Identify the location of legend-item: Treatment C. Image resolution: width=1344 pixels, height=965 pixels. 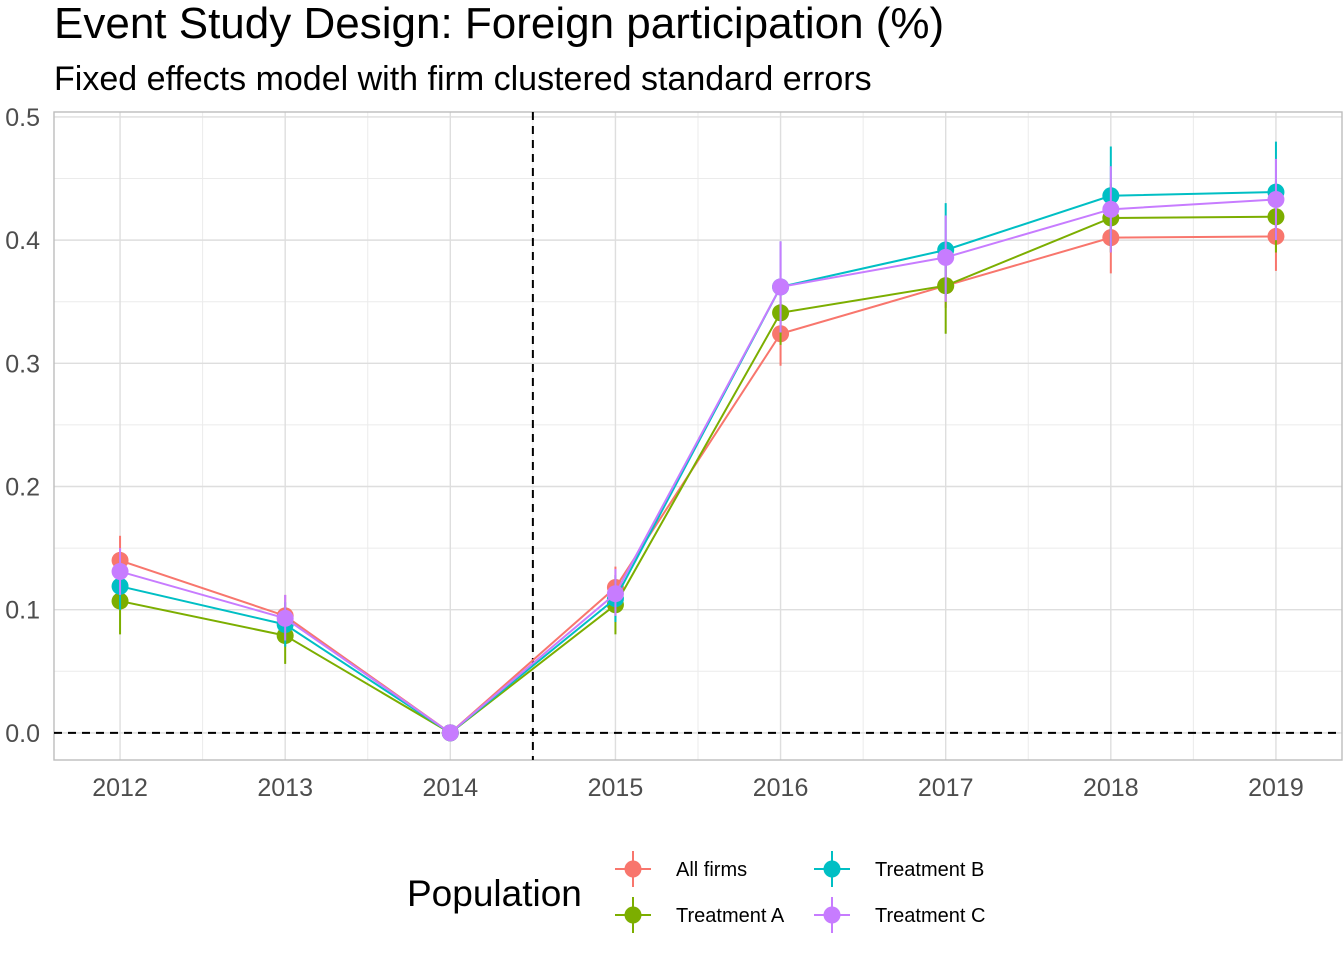
(899, 915).